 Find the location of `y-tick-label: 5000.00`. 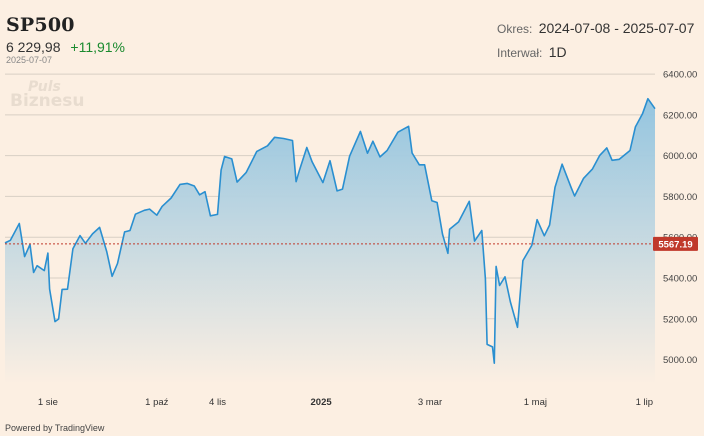

y-tick-label: 5000.00 is located at coordinates (680, 360).